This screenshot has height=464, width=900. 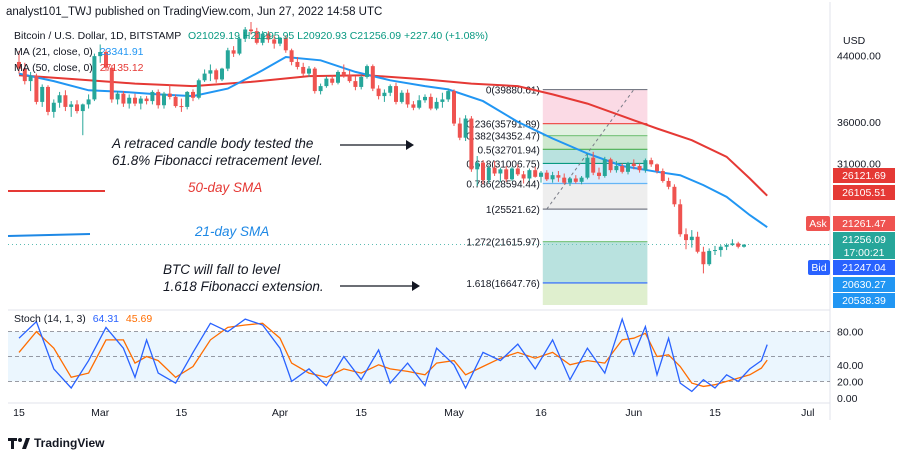 I want to click on stoch-tick-label: 80.00, so click(x=850, y=333).